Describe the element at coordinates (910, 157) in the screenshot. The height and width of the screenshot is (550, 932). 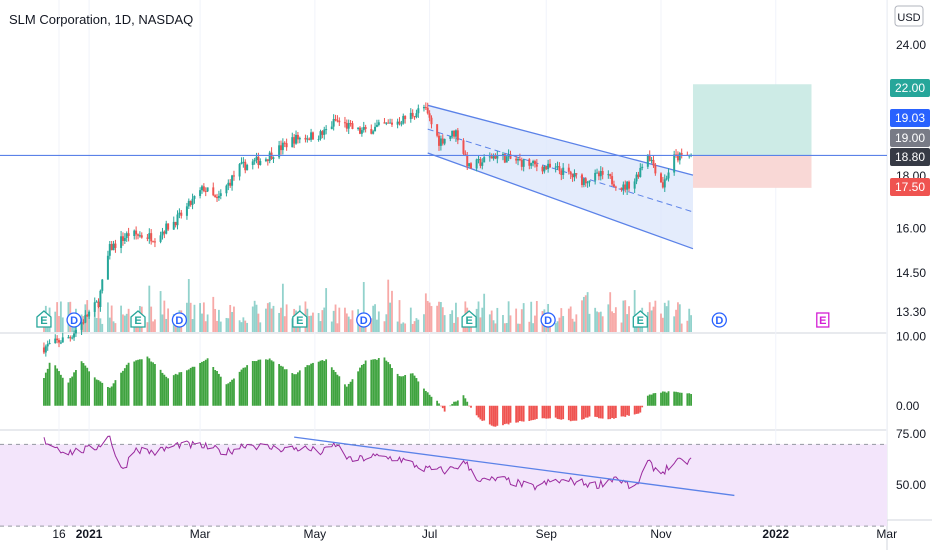
I see `price-label-entry: 18.80` at that location.